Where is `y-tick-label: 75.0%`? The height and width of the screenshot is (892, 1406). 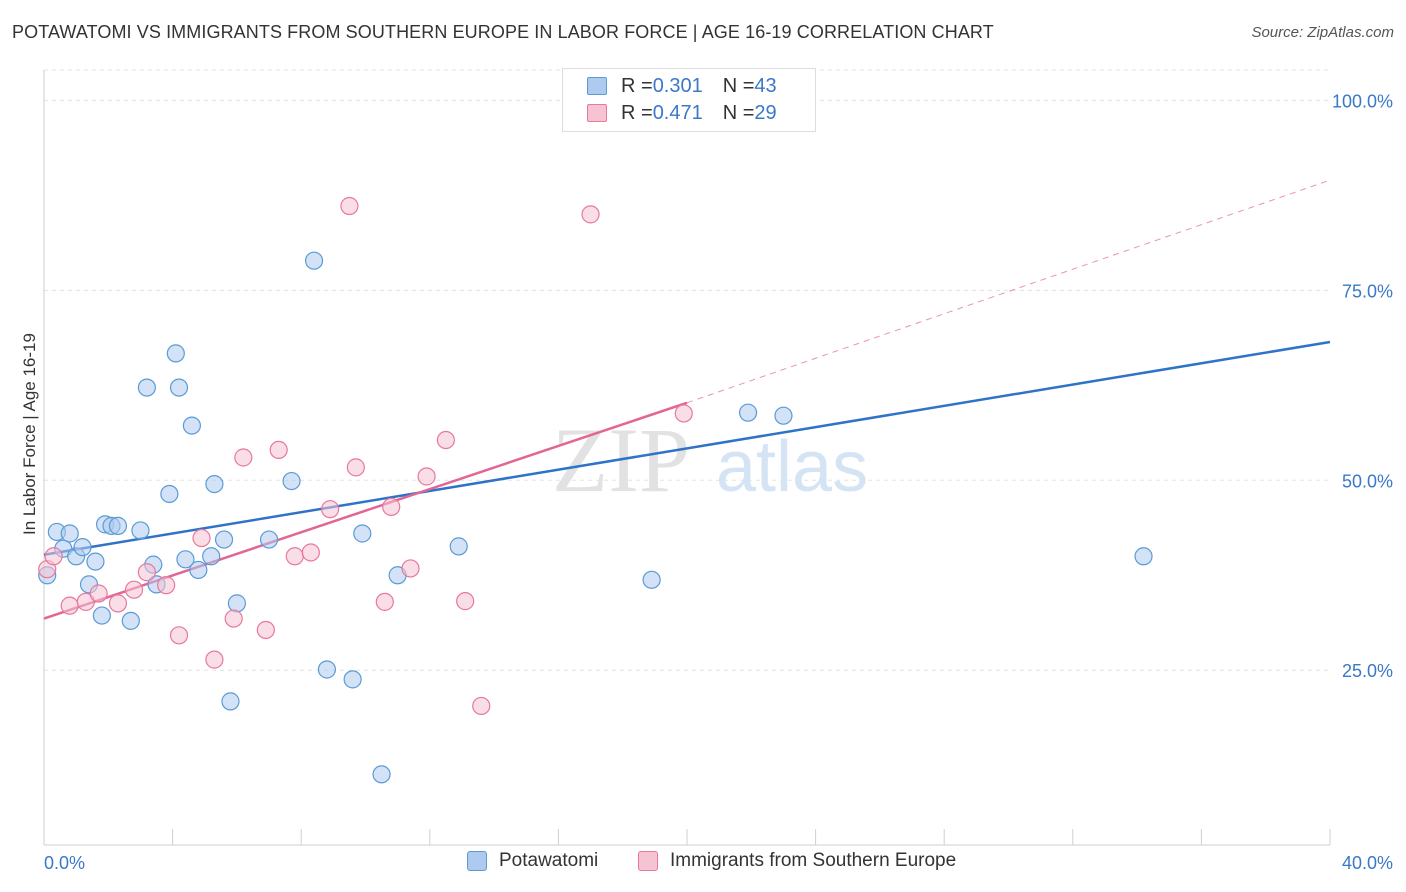
y-tick-label: 75.0% is located at coordinates (1367, 291).